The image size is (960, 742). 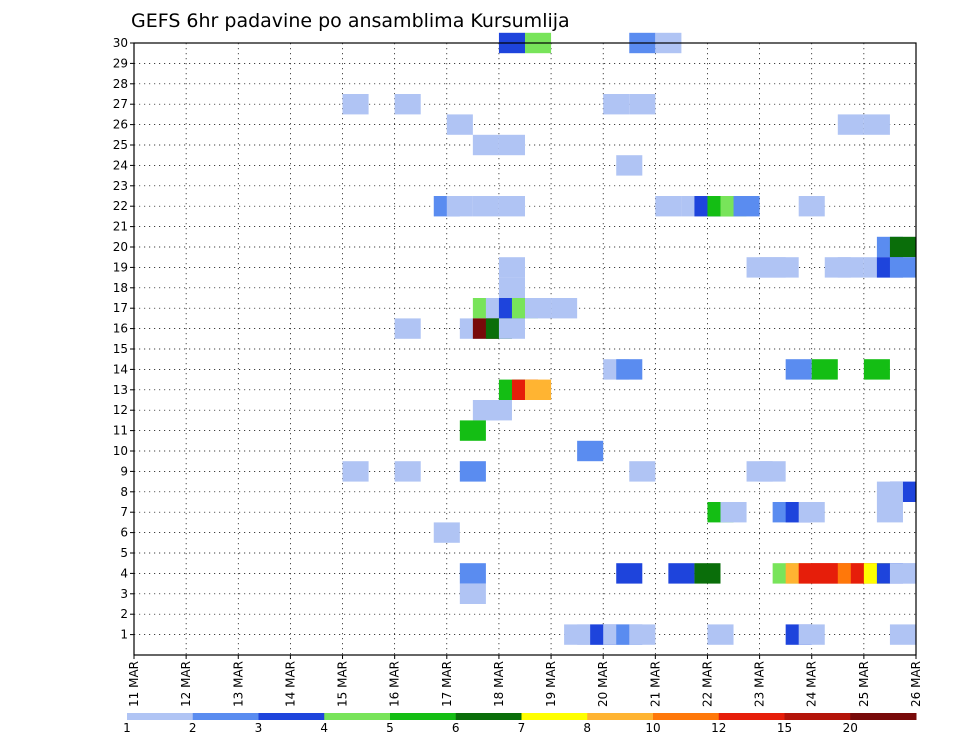 I want to click on legend-label: 6, so click(x=456, y=728).